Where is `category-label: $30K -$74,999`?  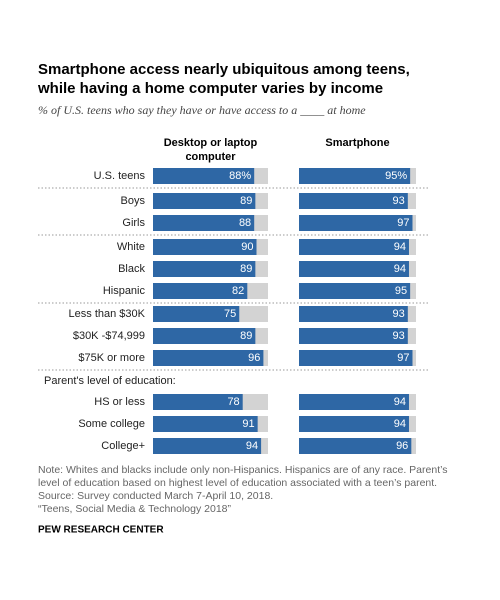
category-label: $30K -$74,999 is located at coordinates (109, 336).